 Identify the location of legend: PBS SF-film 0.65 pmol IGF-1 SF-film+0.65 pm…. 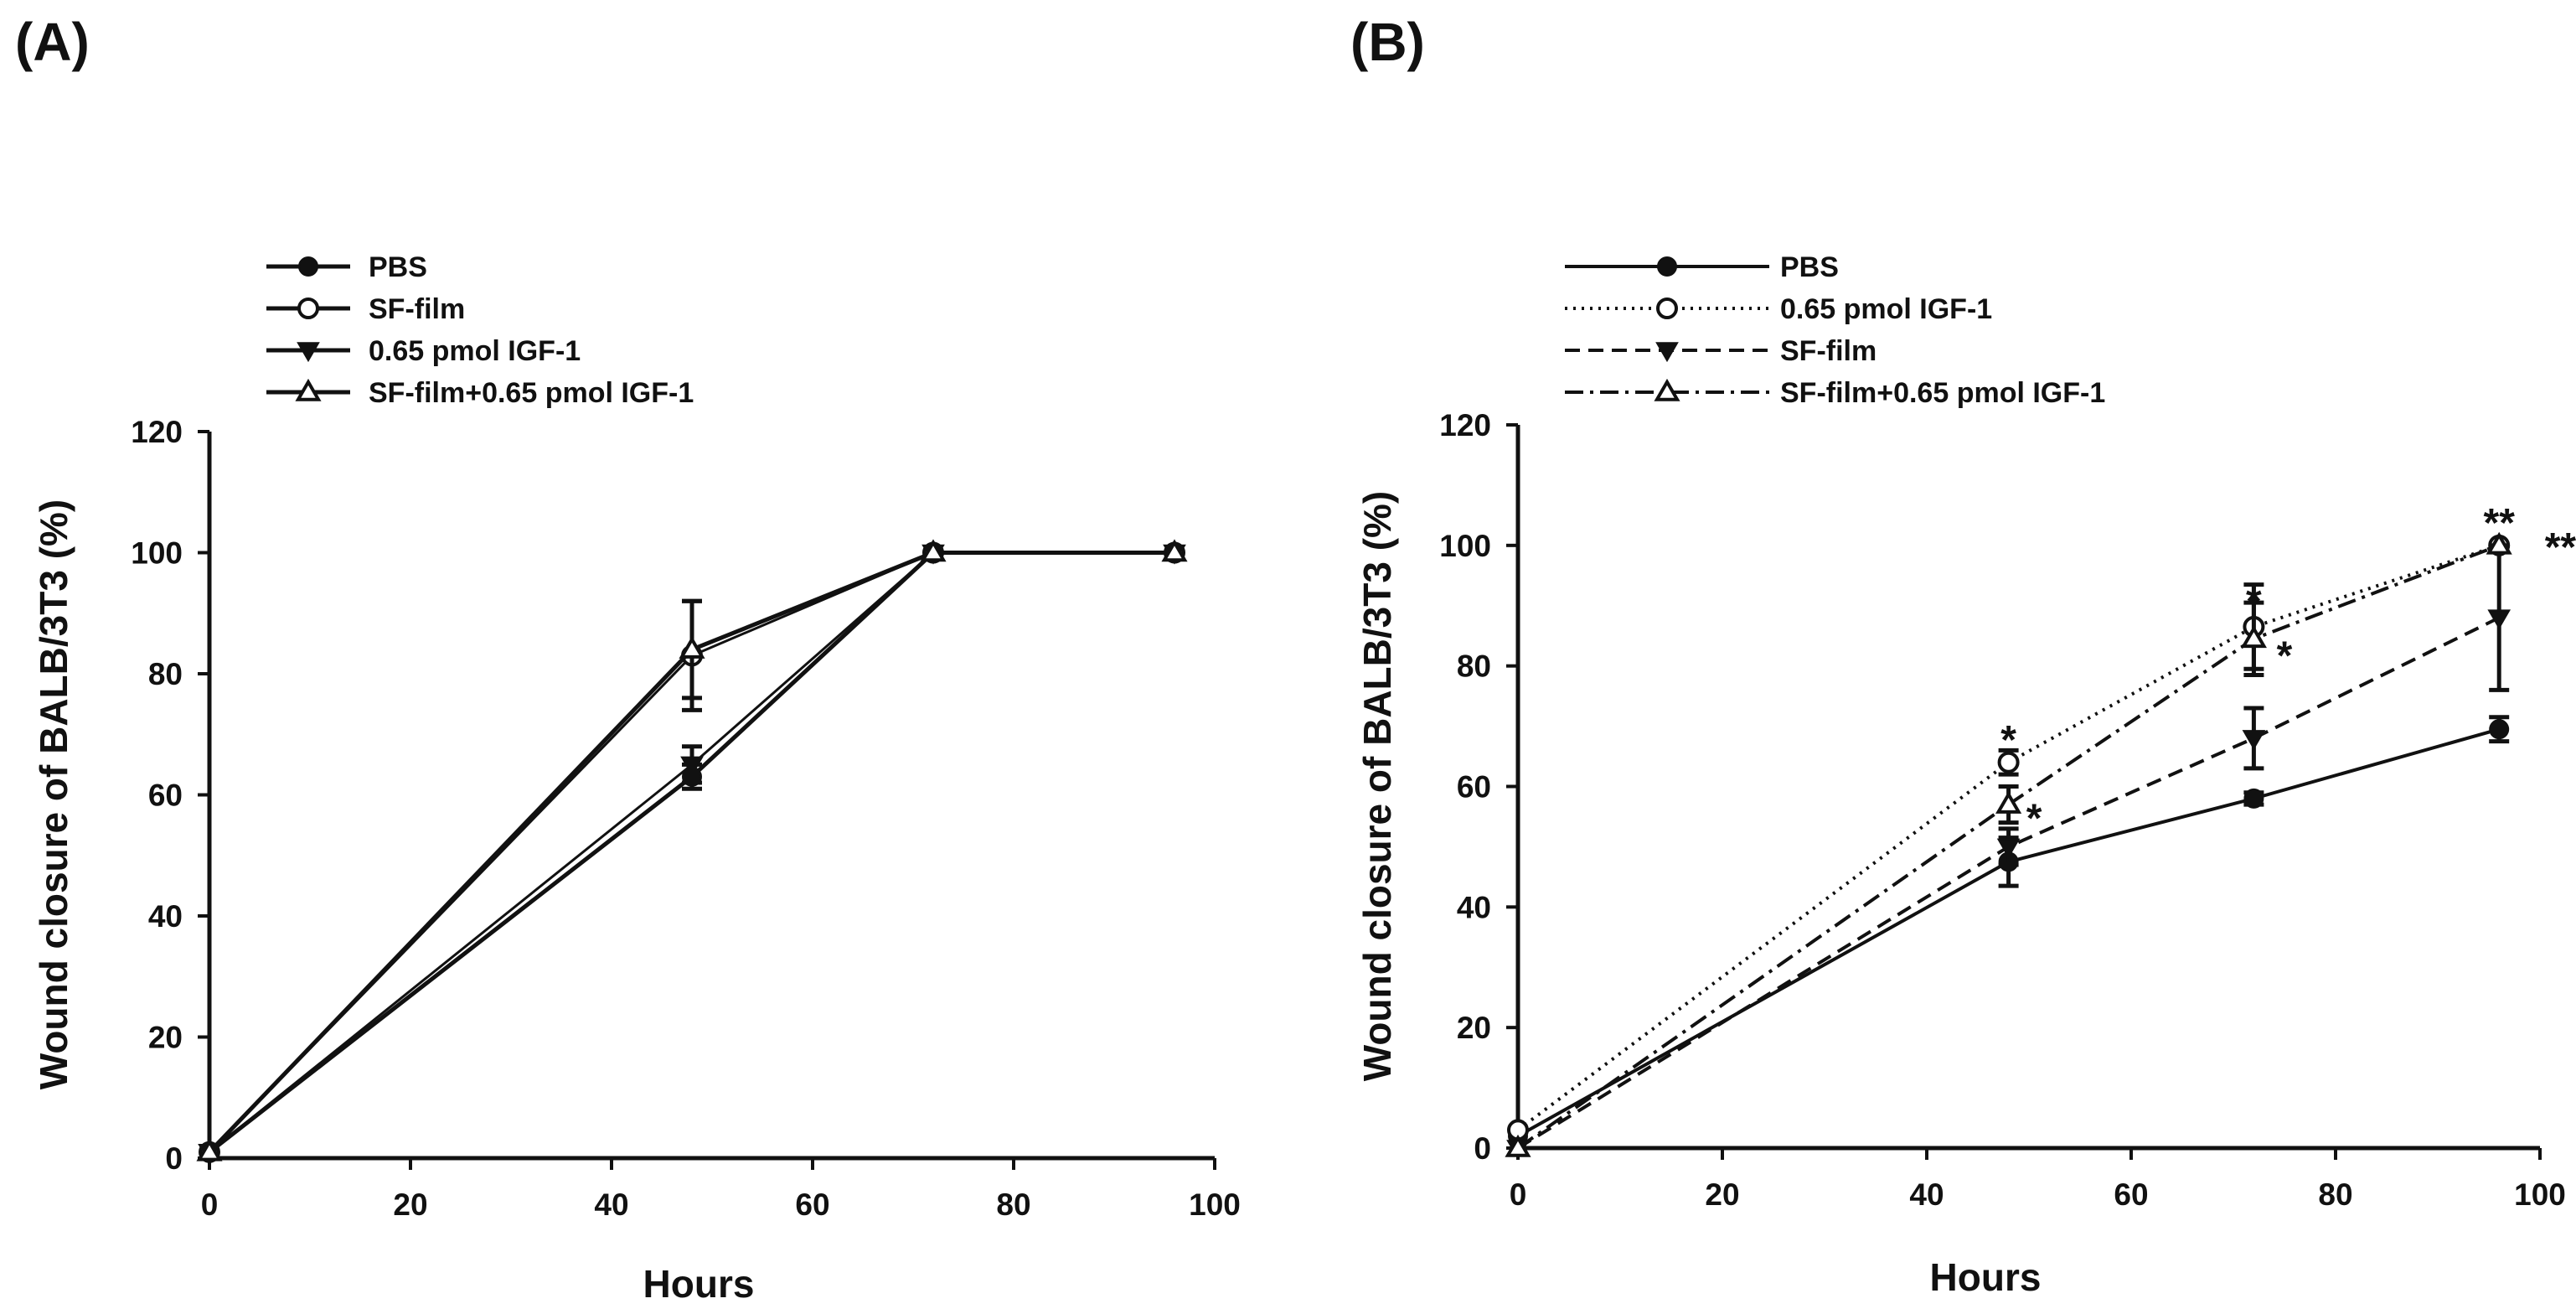
(480, 330).